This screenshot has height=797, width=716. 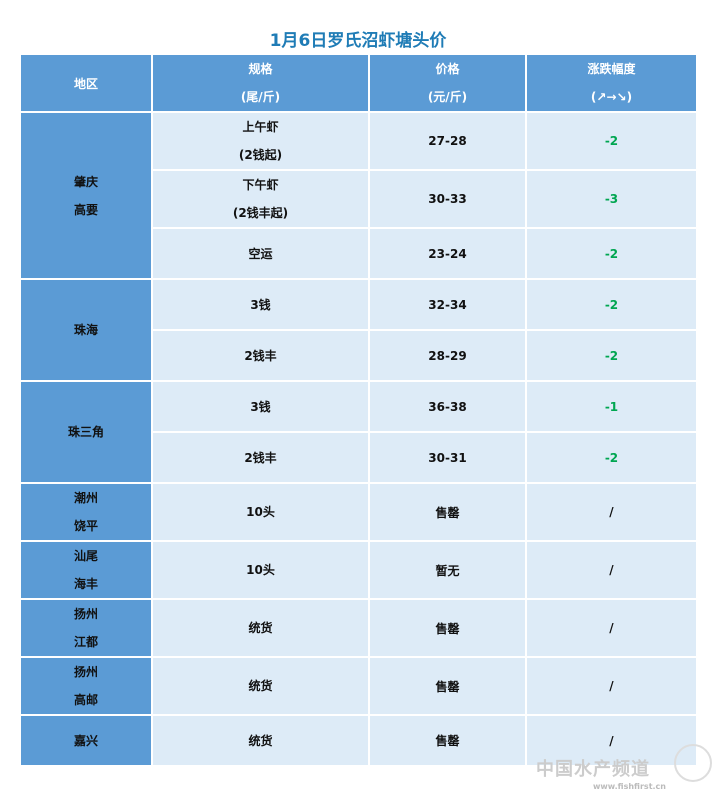 What do you see at coordinates (260, 155) in the screenshot?
I see `spec-text: (2钱起)` at bounding box center [260, 155].